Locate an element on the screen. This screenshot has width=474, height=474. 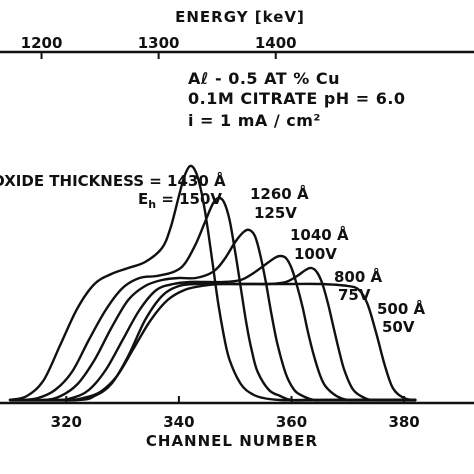
condition-current: i = 1 mA / cm² is located at coordinates (254, 120).